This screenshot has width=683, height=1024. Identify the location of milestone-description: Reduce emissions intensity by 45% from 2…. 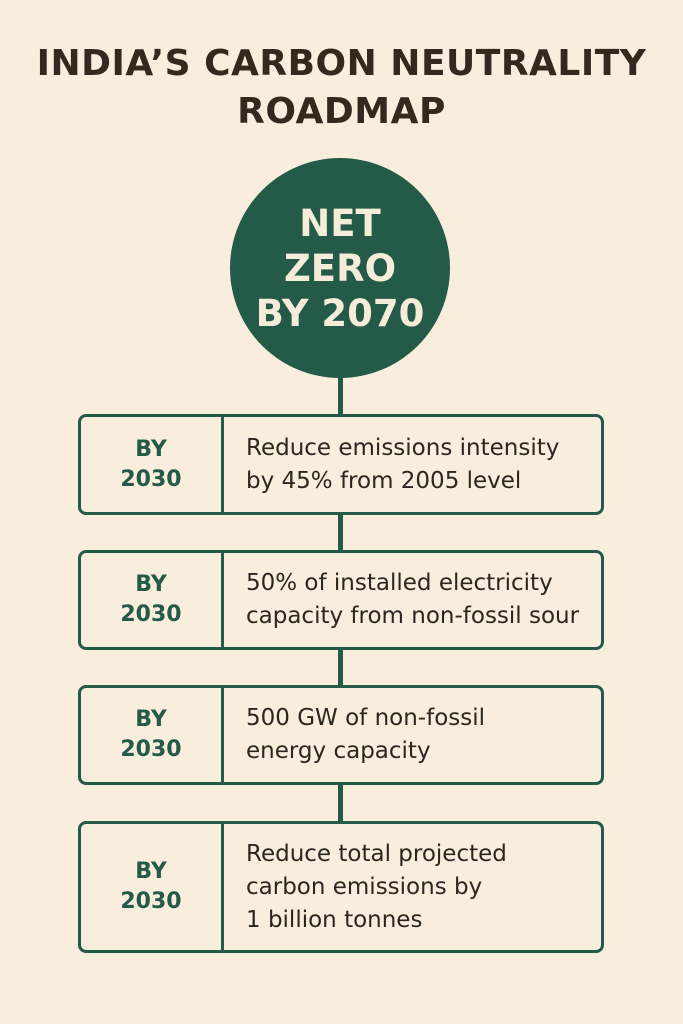
(403, 464).